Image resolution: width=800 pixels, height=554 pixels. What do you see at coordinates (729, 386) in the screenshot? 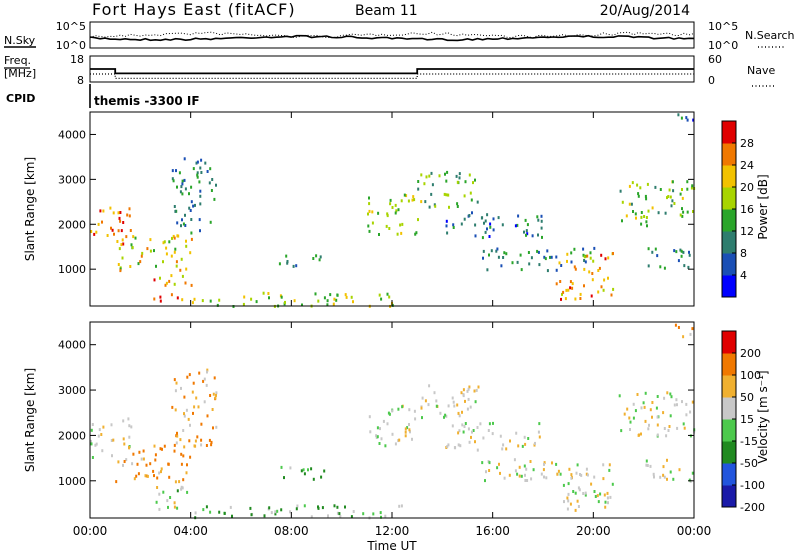
I see `colorbar-swatch` at bounding box center [729, 386].